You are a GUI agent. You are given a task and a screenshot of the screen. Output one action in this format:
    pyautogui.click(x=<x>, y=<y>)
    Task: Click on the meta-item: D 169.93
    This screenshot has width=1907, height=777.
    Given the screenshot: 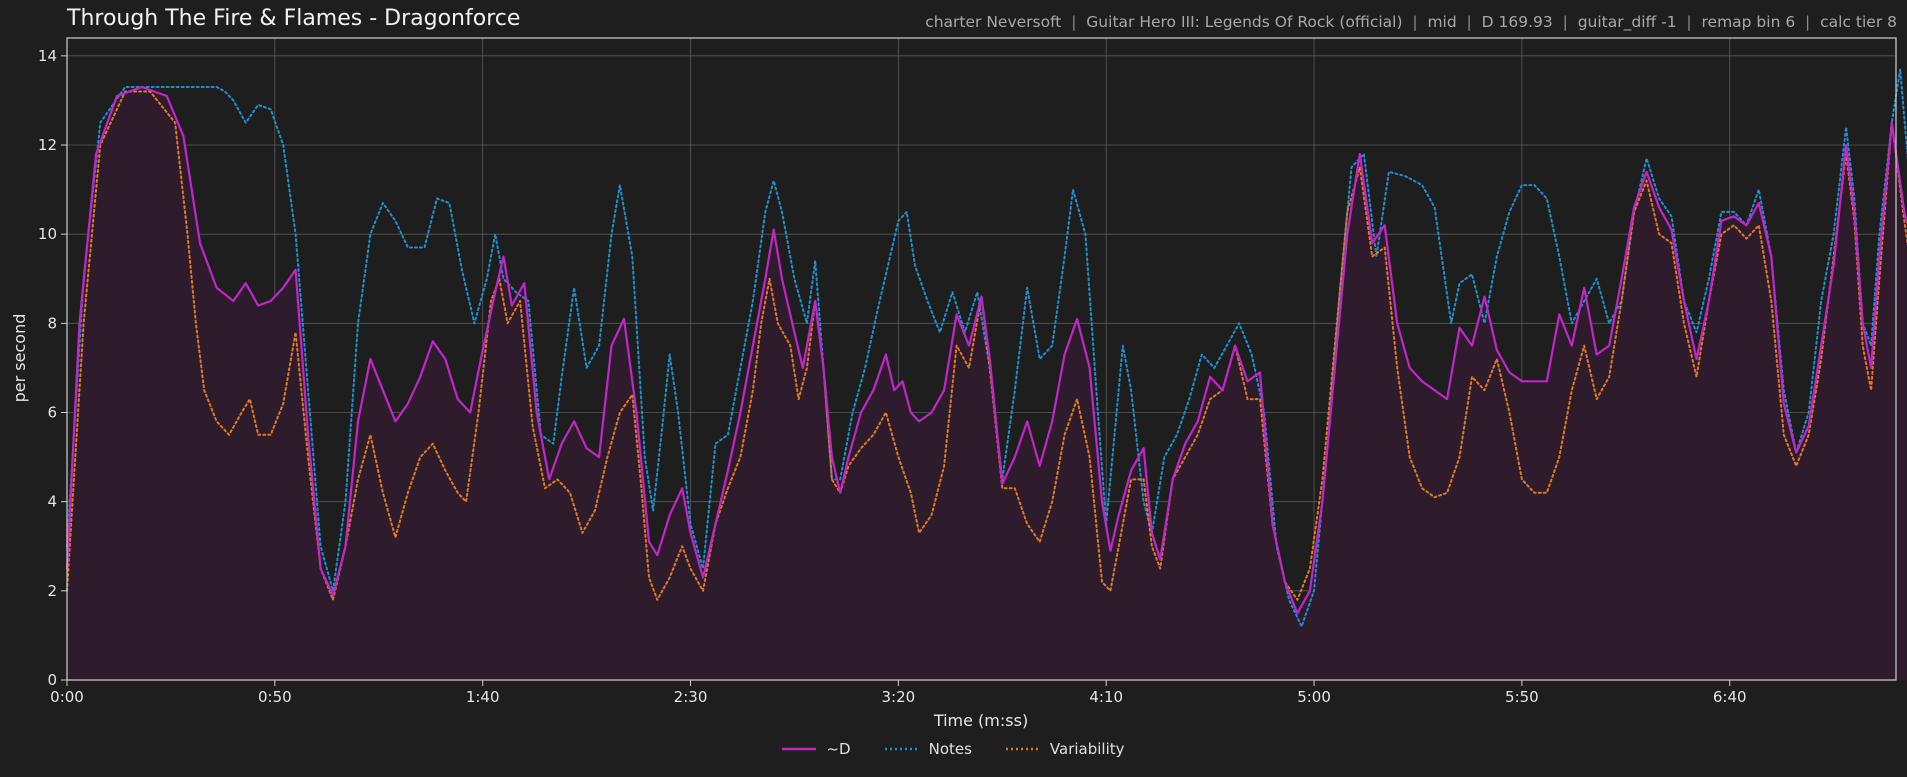 What is the action you would take?
    pyautogui.click(x=1517, y=22)
    